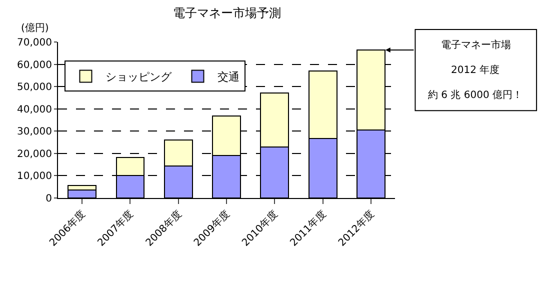  What do you see at coordinates (475, 95) in the screenshot?
I see `text: 約 6 兆 6000 億円！` at bounding box center [475, 95].